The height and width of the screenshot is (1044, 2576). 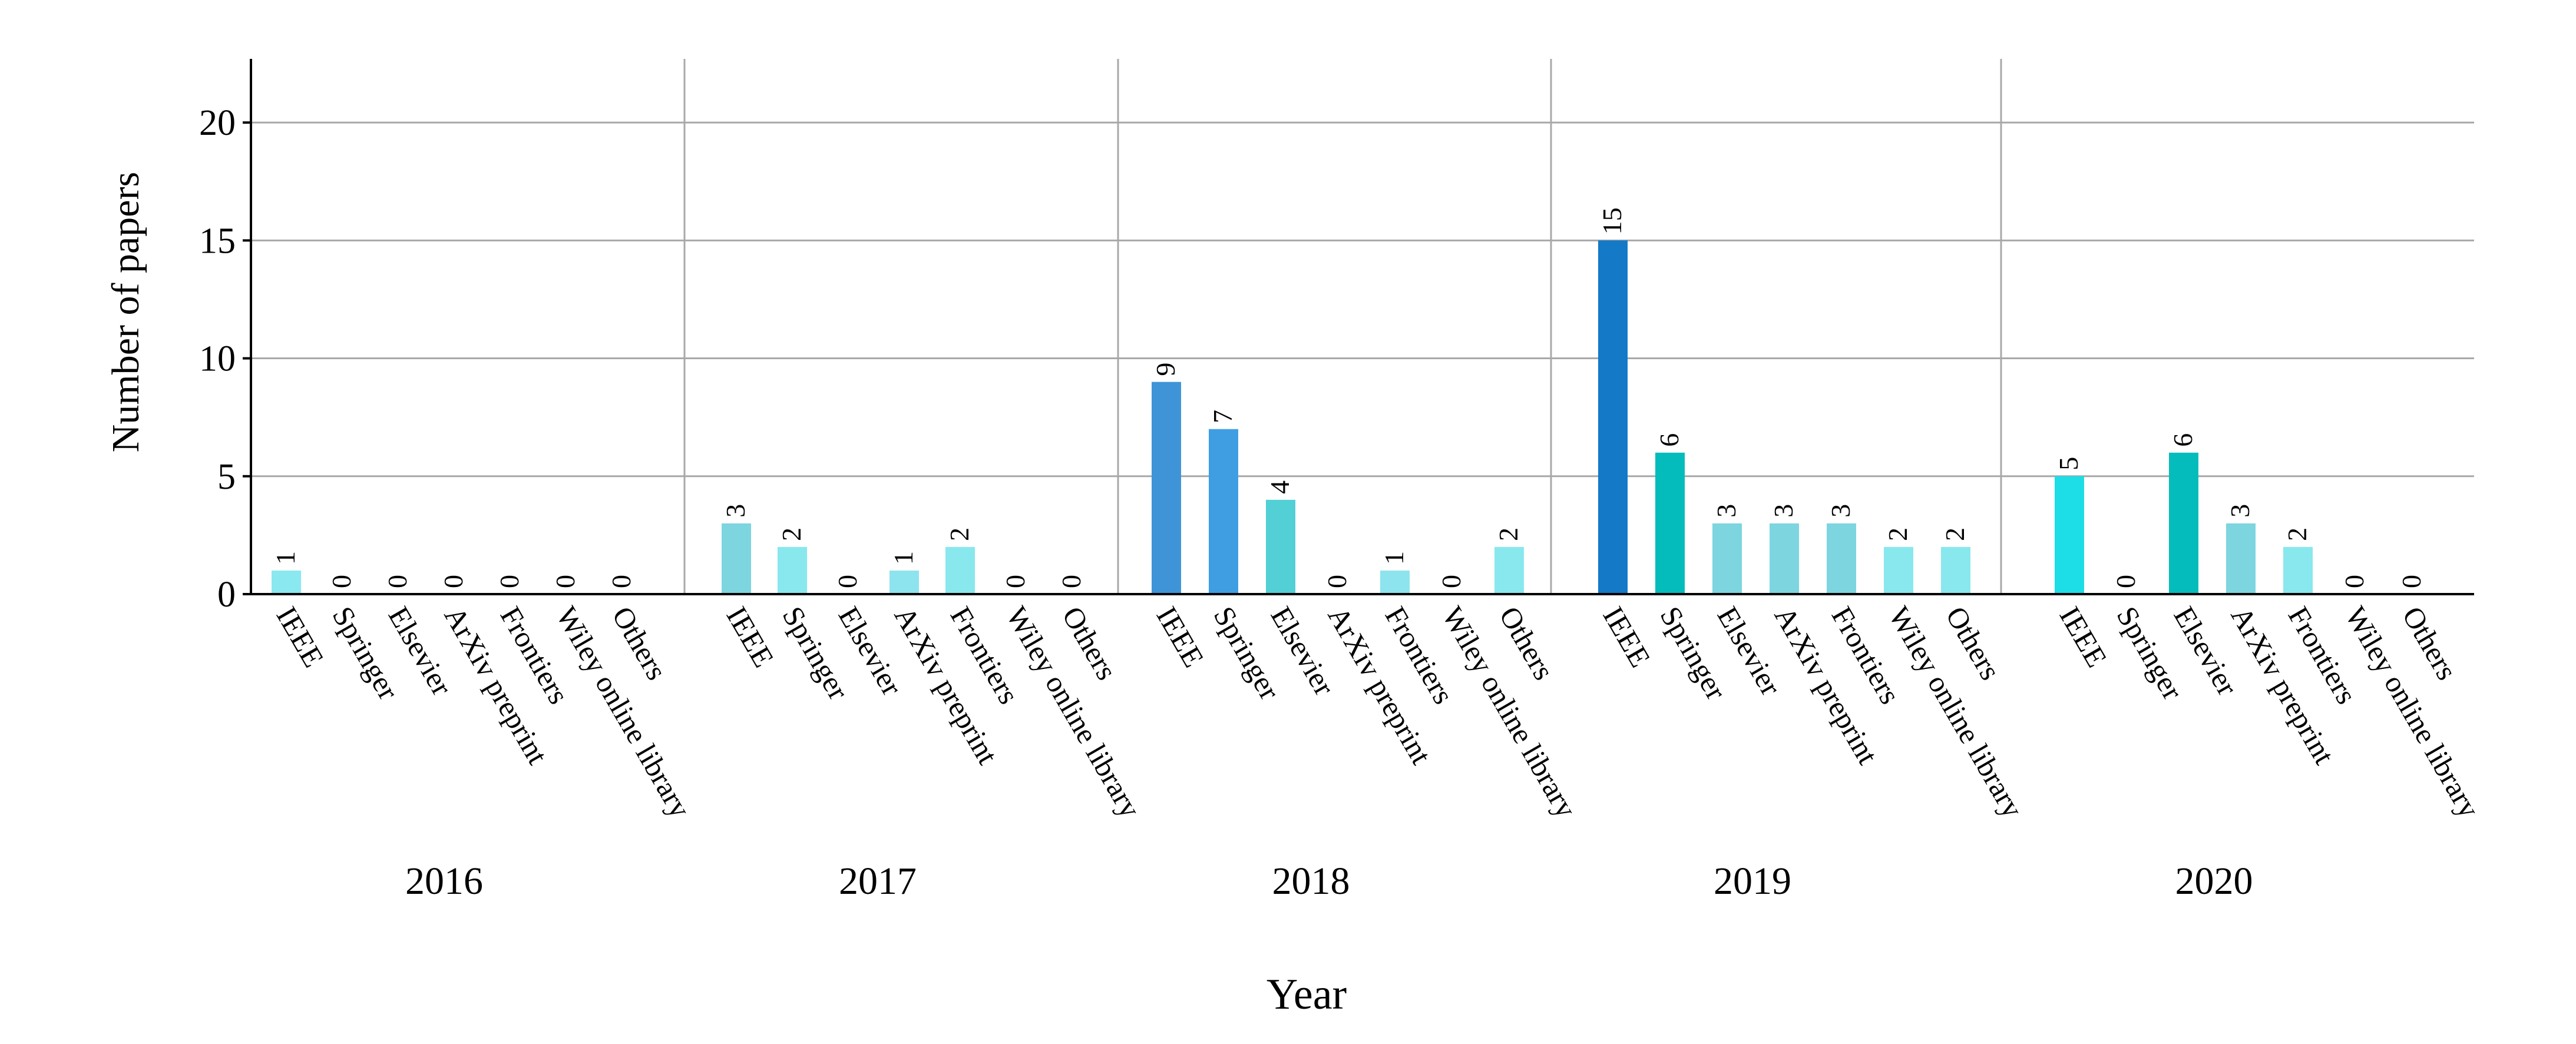 I want to click on bar-value-label: 5, so click(x=2068, y=463).